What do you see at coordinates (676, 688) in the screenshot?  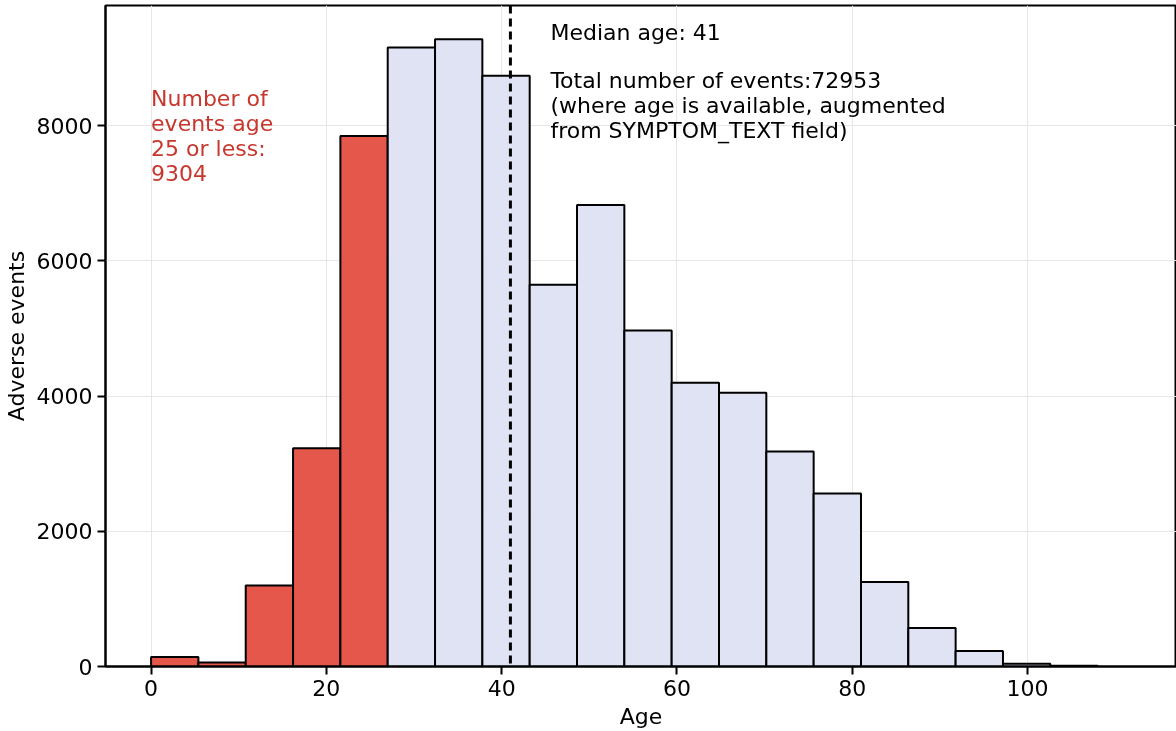 I see `x-tick-label: 60` at bounding box center [676, 688].